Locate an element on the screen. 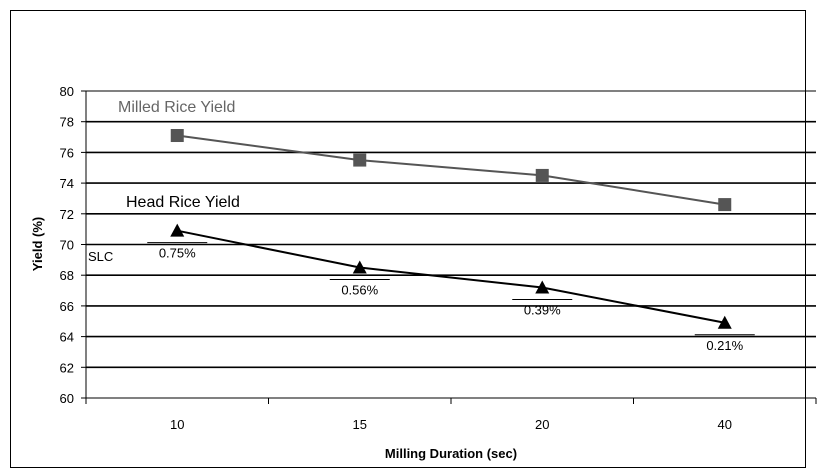  slc-label: SLC is located at coordinates (100, 256).